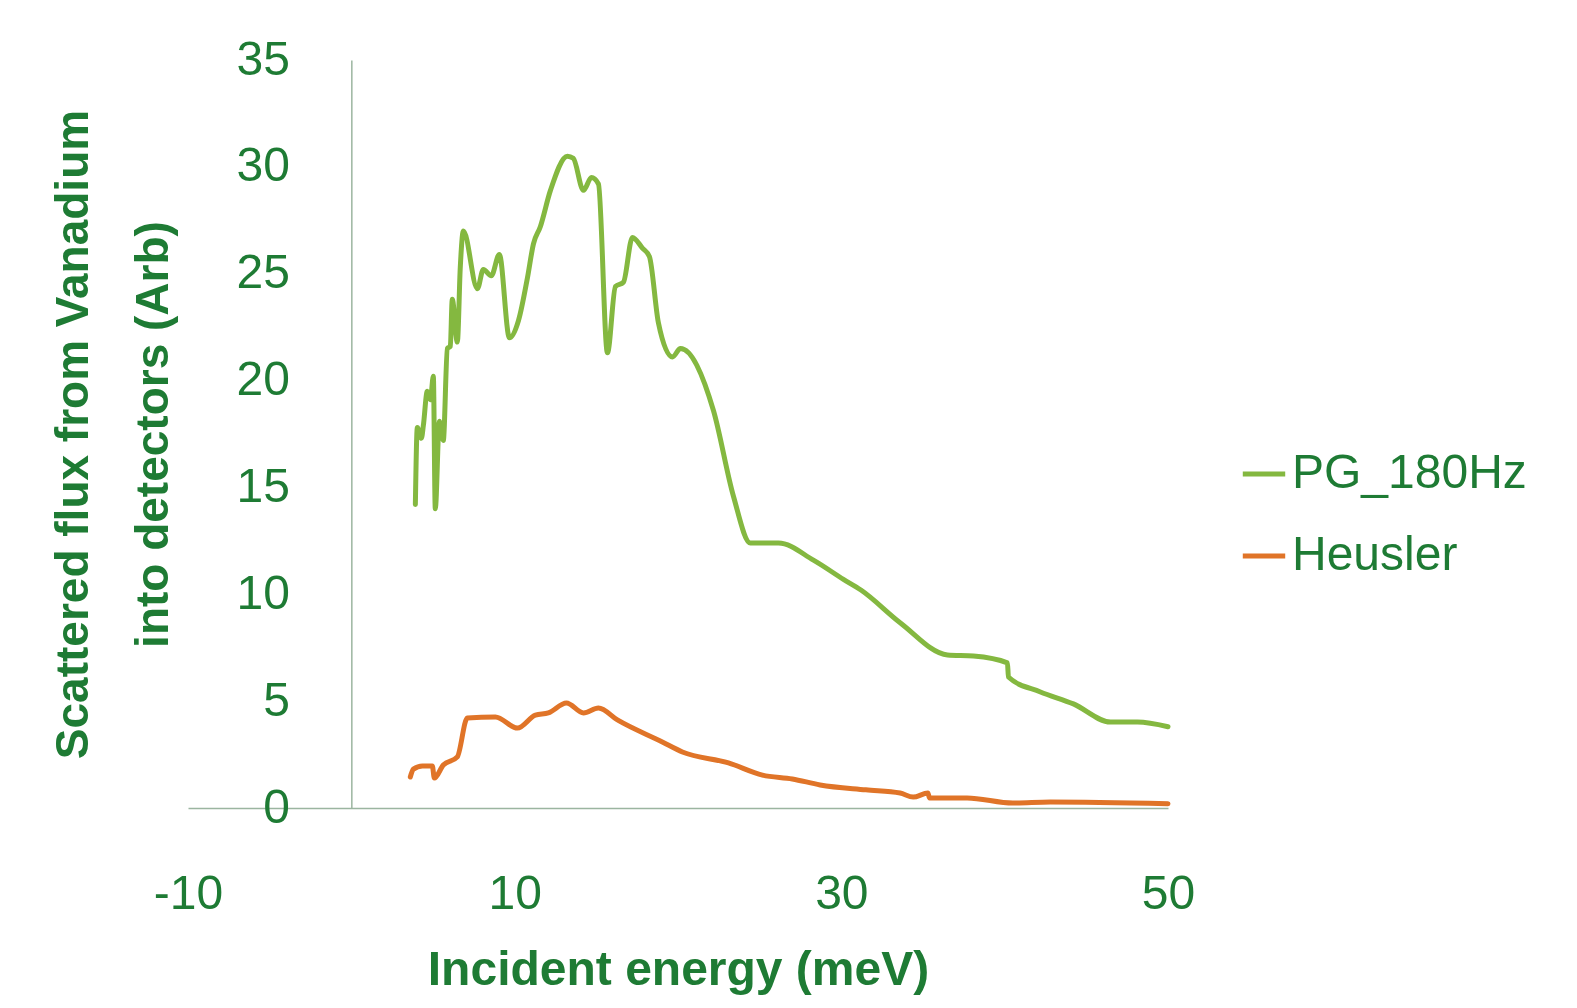 The image size is (1577, 1008). I want to click on y-tick-label: 35, so click(263, 58).